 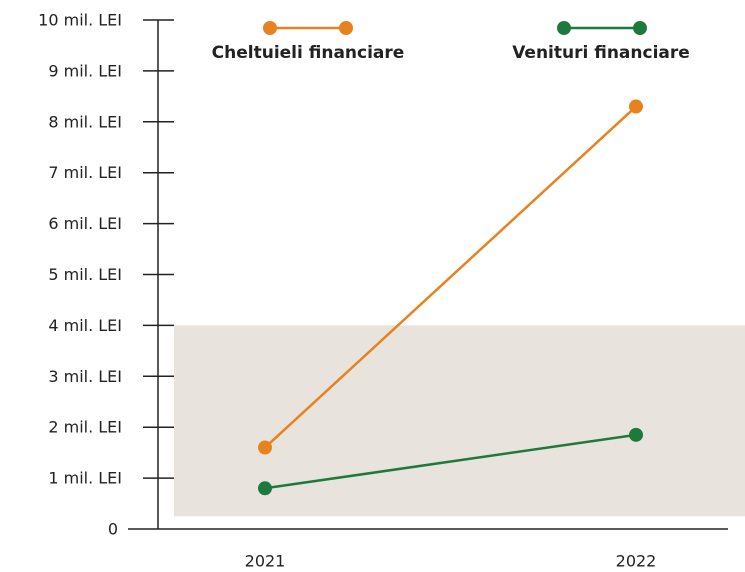 I want to click on series-line, so click(x=450, y=461).